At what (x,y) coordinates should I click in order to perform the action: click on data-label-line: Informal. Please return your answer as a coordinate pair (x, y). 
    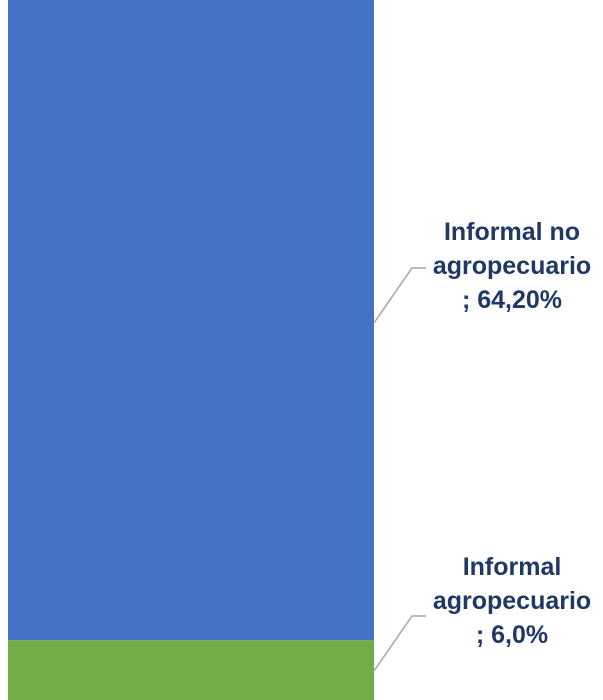
    Looking at the image, I should click on (512, 567).